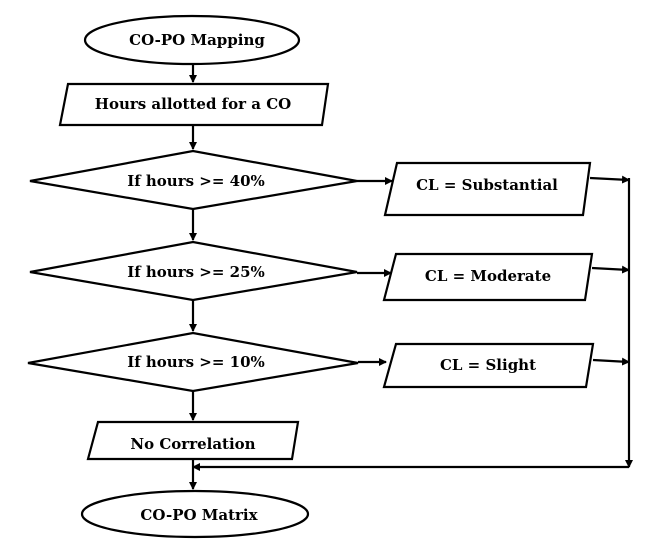 Image resolution: width=649 pixels, height=554 pixels. What do you see at coordinates (196, 362) in the screenshot?
I see `decision-3-label: If hours >= 10%` at bounding box center [196, 362].